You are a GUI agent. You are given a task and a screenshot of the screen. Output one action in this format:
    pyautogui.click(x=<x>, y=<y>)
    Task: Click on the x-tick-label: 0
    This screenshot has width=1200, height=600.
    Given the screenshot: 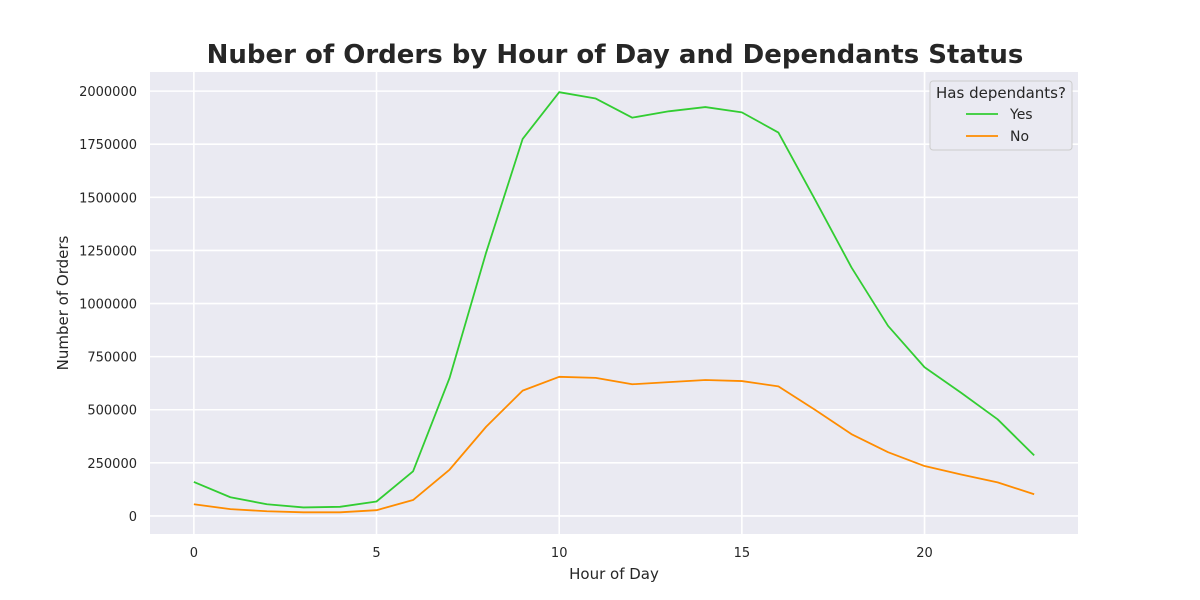 What is the action you would take?
    pyautogui.click(x=194, y=553)
    